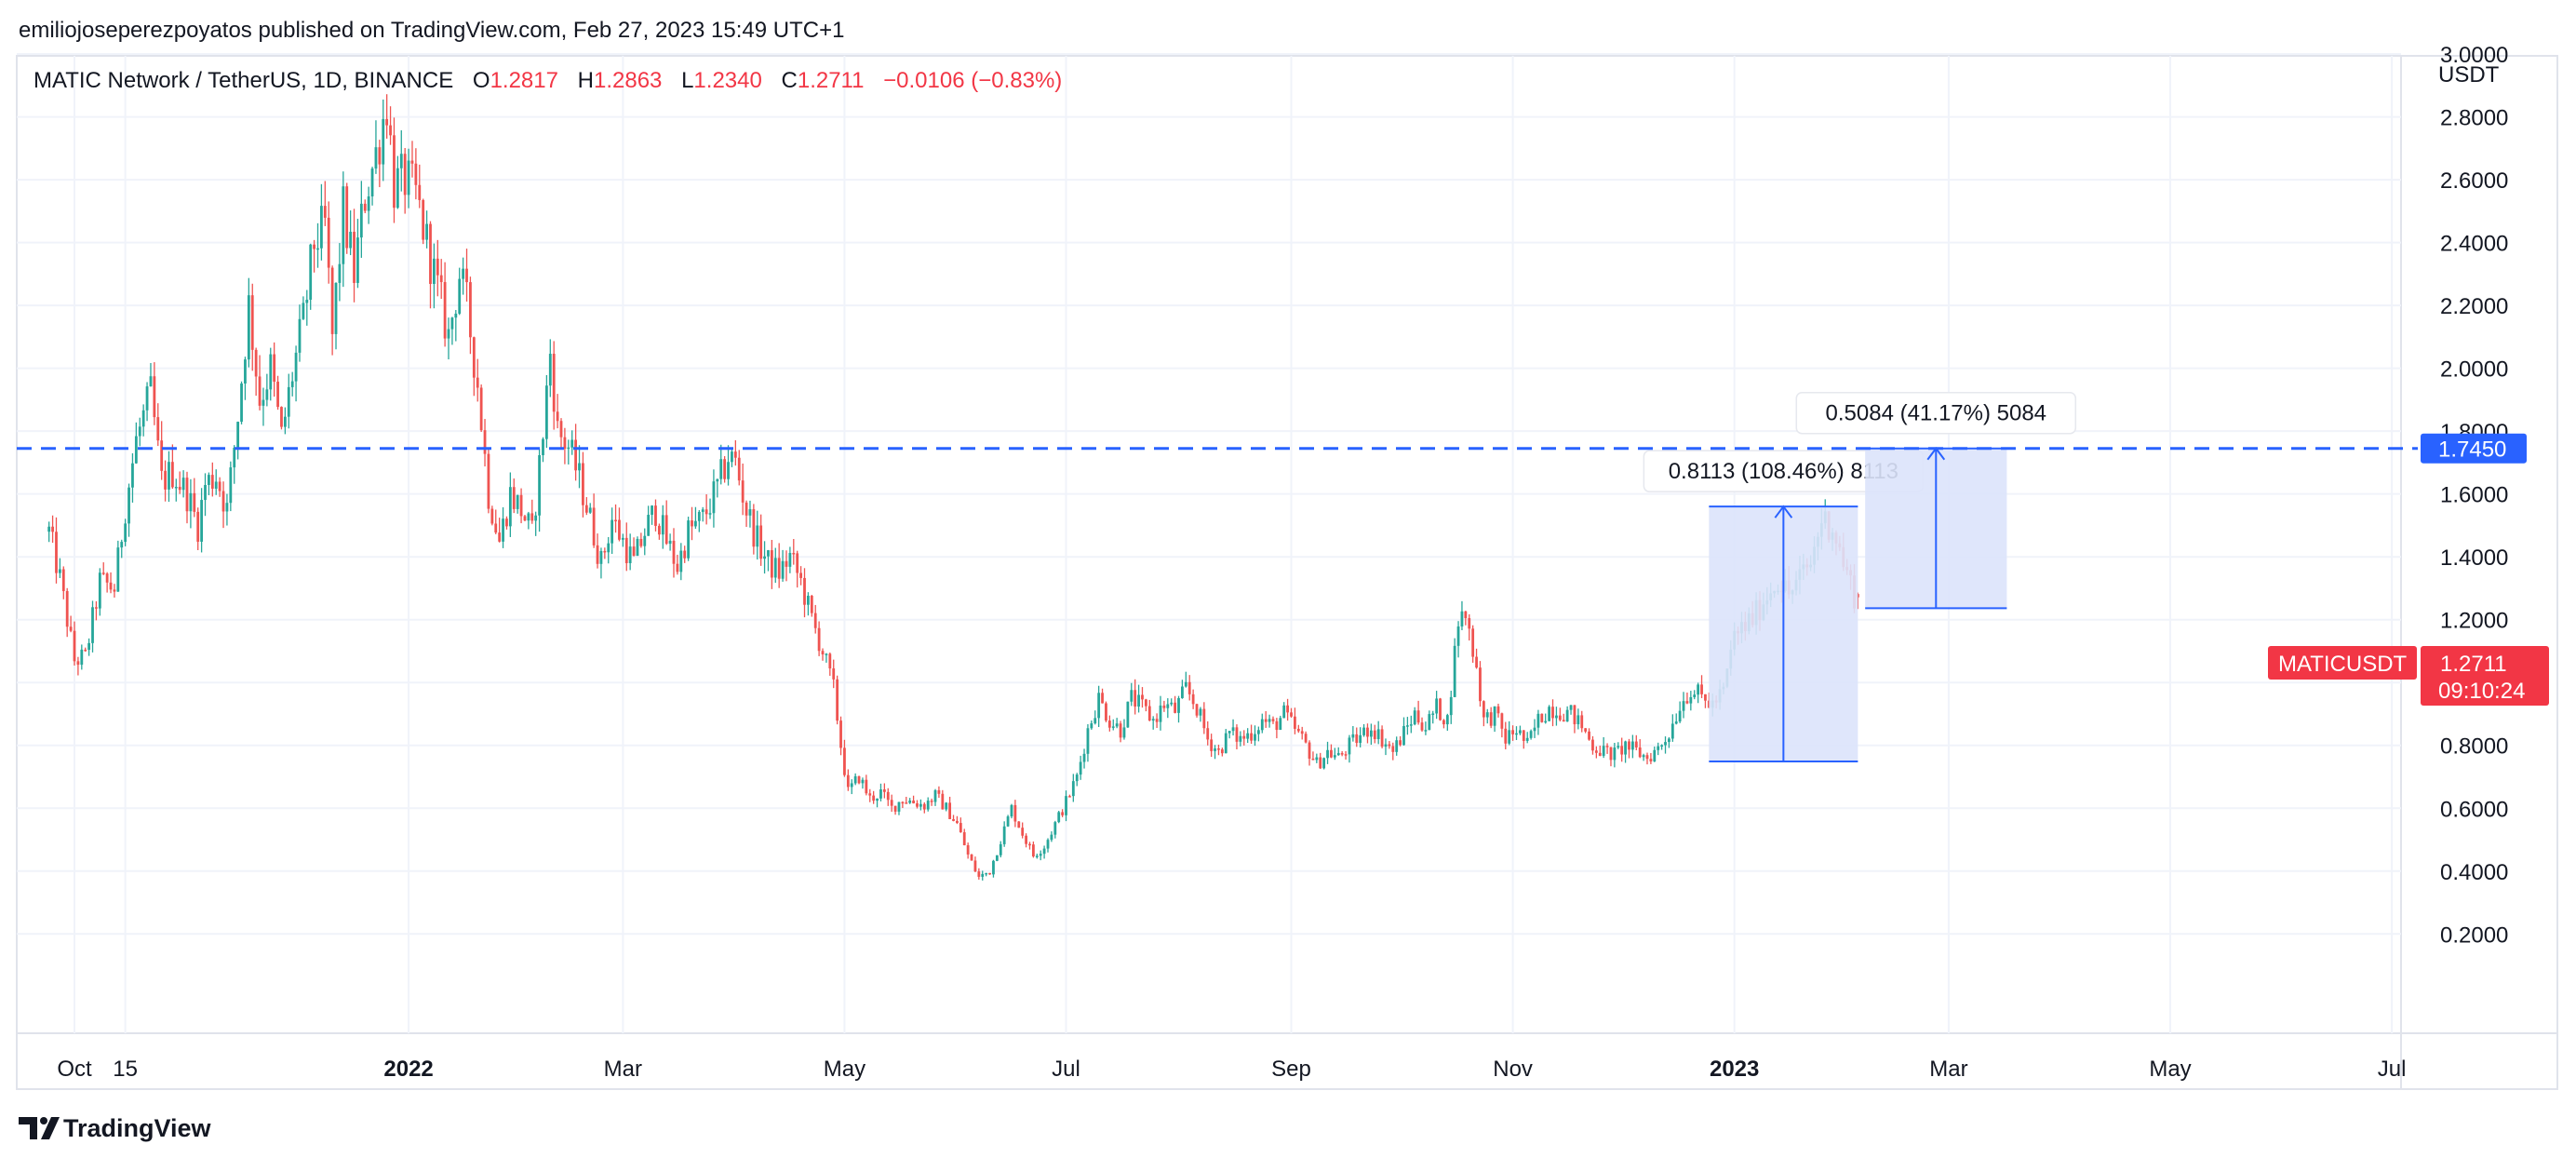  I want to click on last-price-label: MATICUSDT 1.2711 09:10:24, so click(2408, 676).